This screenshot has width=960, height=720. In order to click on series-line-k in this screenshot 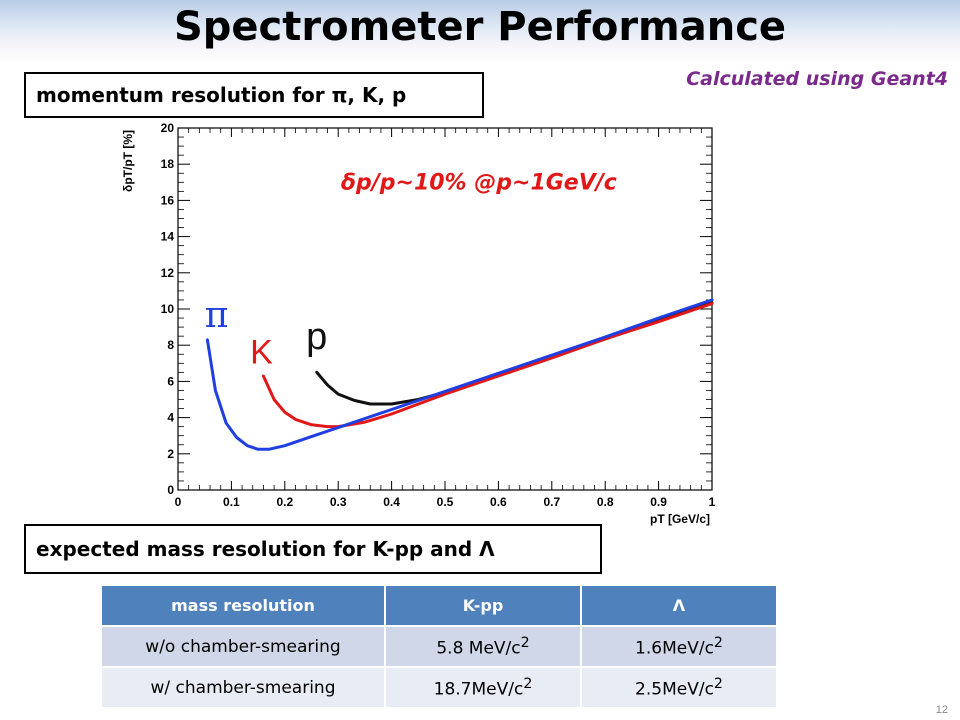, I will do `click(487, 365)`.